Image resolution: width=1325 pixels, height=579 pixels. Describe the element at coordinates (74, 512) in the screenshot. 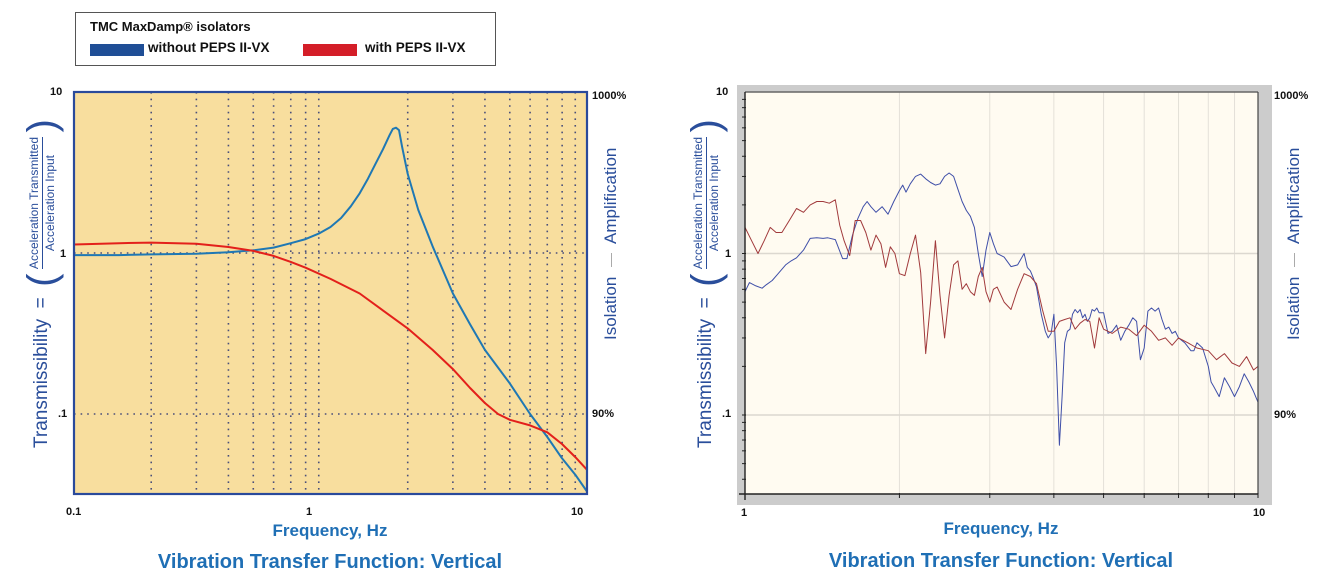

I see `left-x-tick-0.1: 0.1` at that location.